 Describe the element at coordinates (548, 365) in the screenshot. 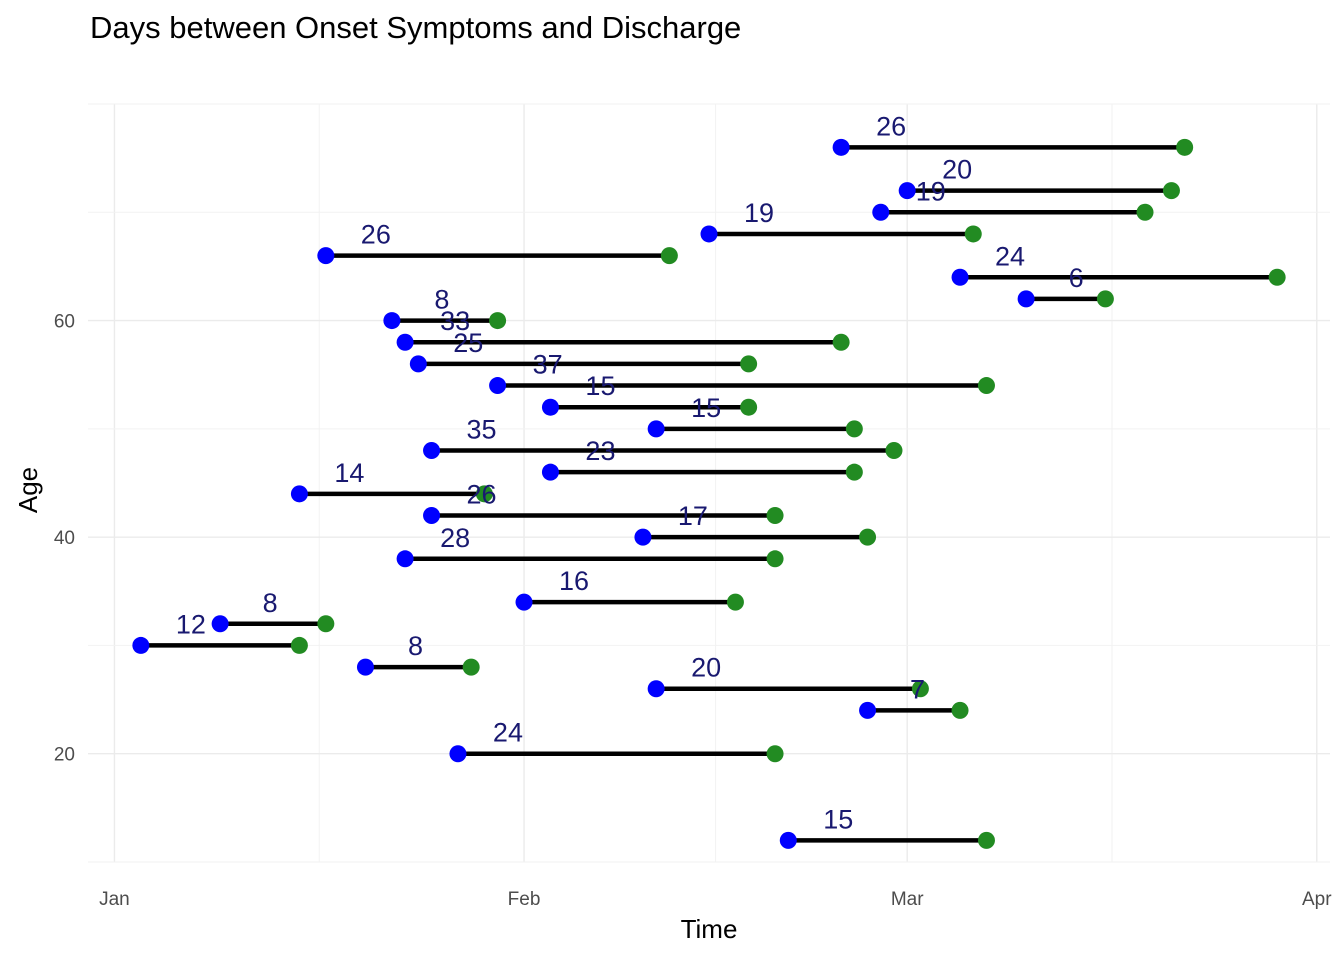

I see `days-label: 37` at that location.